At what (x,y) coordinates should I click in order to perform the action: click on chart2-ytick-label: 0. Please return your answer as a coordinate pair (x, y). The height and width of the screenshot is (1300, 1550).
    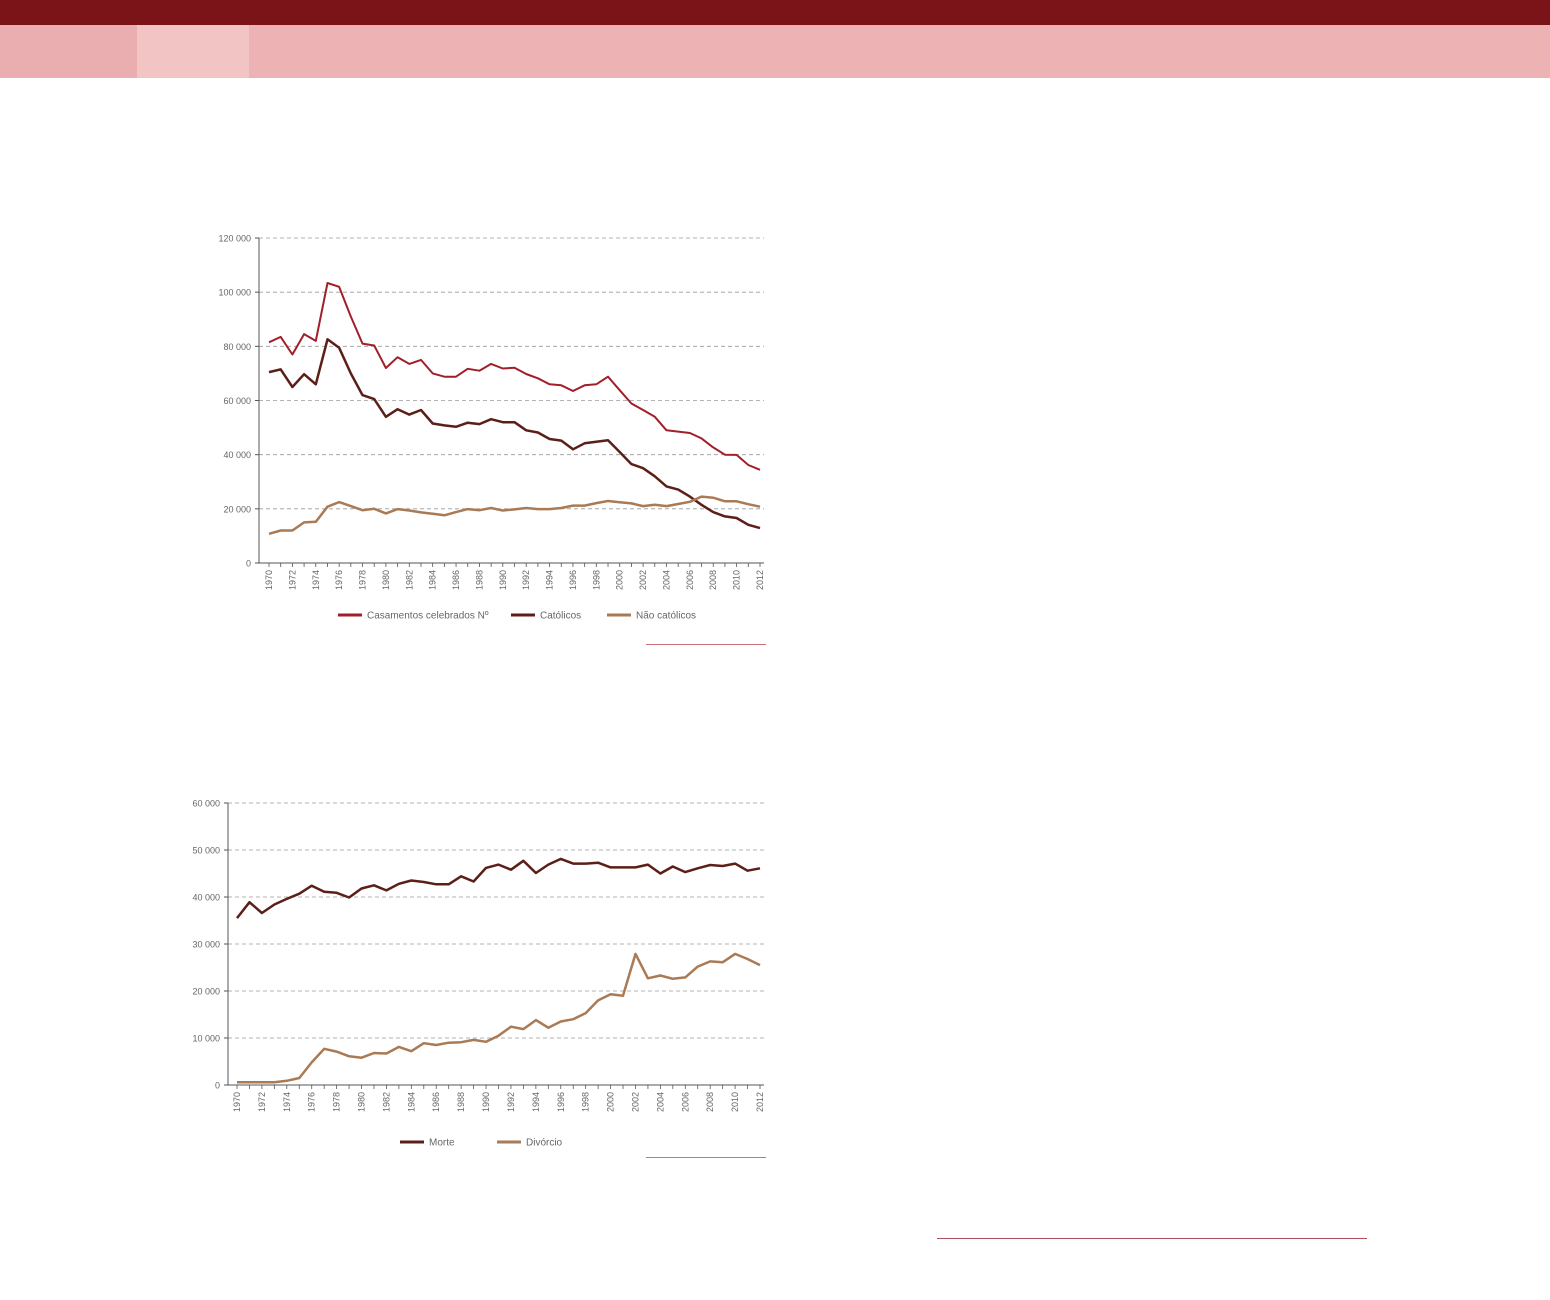
    Looking at the image, I should click on (217, 1086).